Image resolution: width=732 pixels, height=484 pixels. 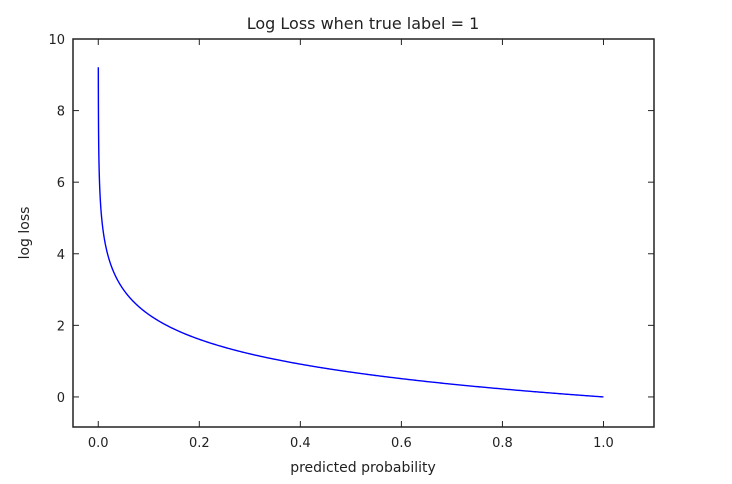 I want to click on y-tick-label: 2, so click(x=61, y=326).